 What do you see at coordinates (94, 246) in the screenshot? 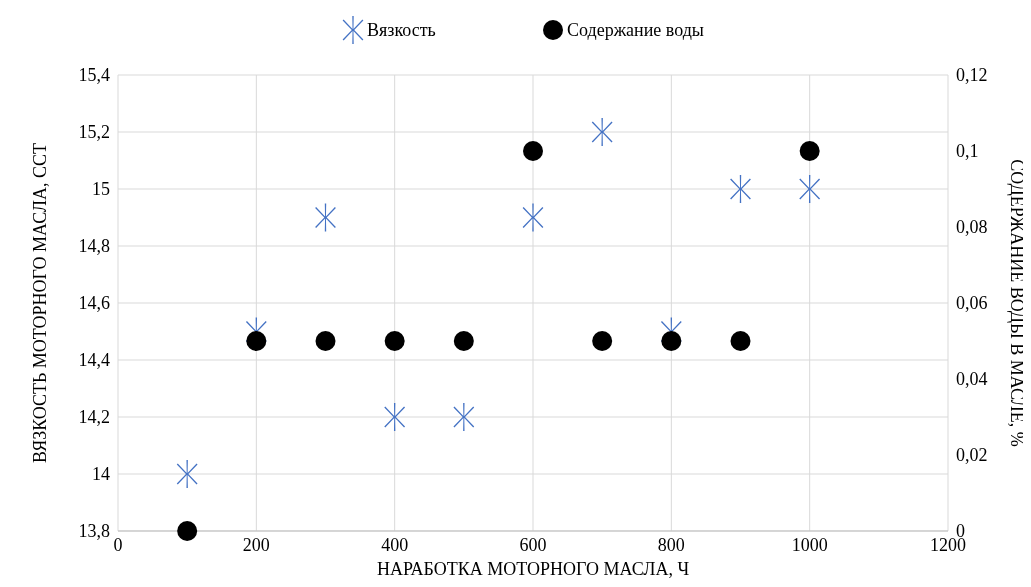
I see `y-tick-label: 14,8` at bounding box center [94, 246].